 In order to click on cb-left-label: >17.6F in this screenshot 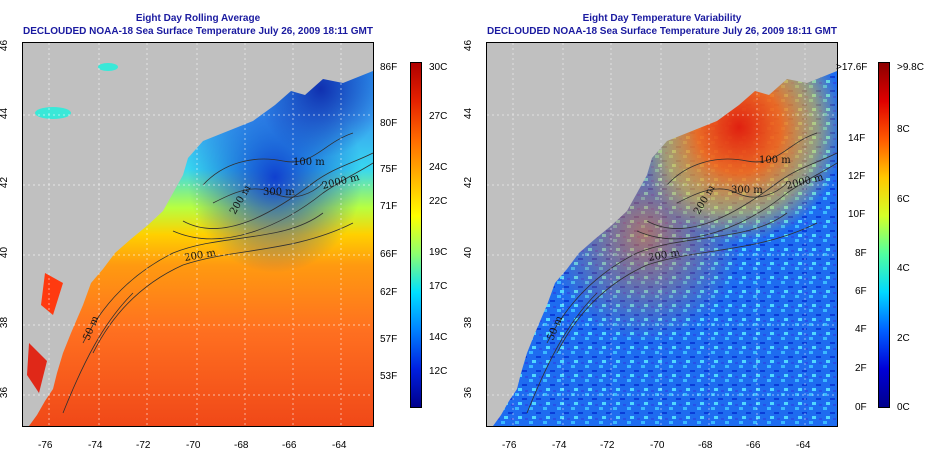, I will do `click(852, 67)`.